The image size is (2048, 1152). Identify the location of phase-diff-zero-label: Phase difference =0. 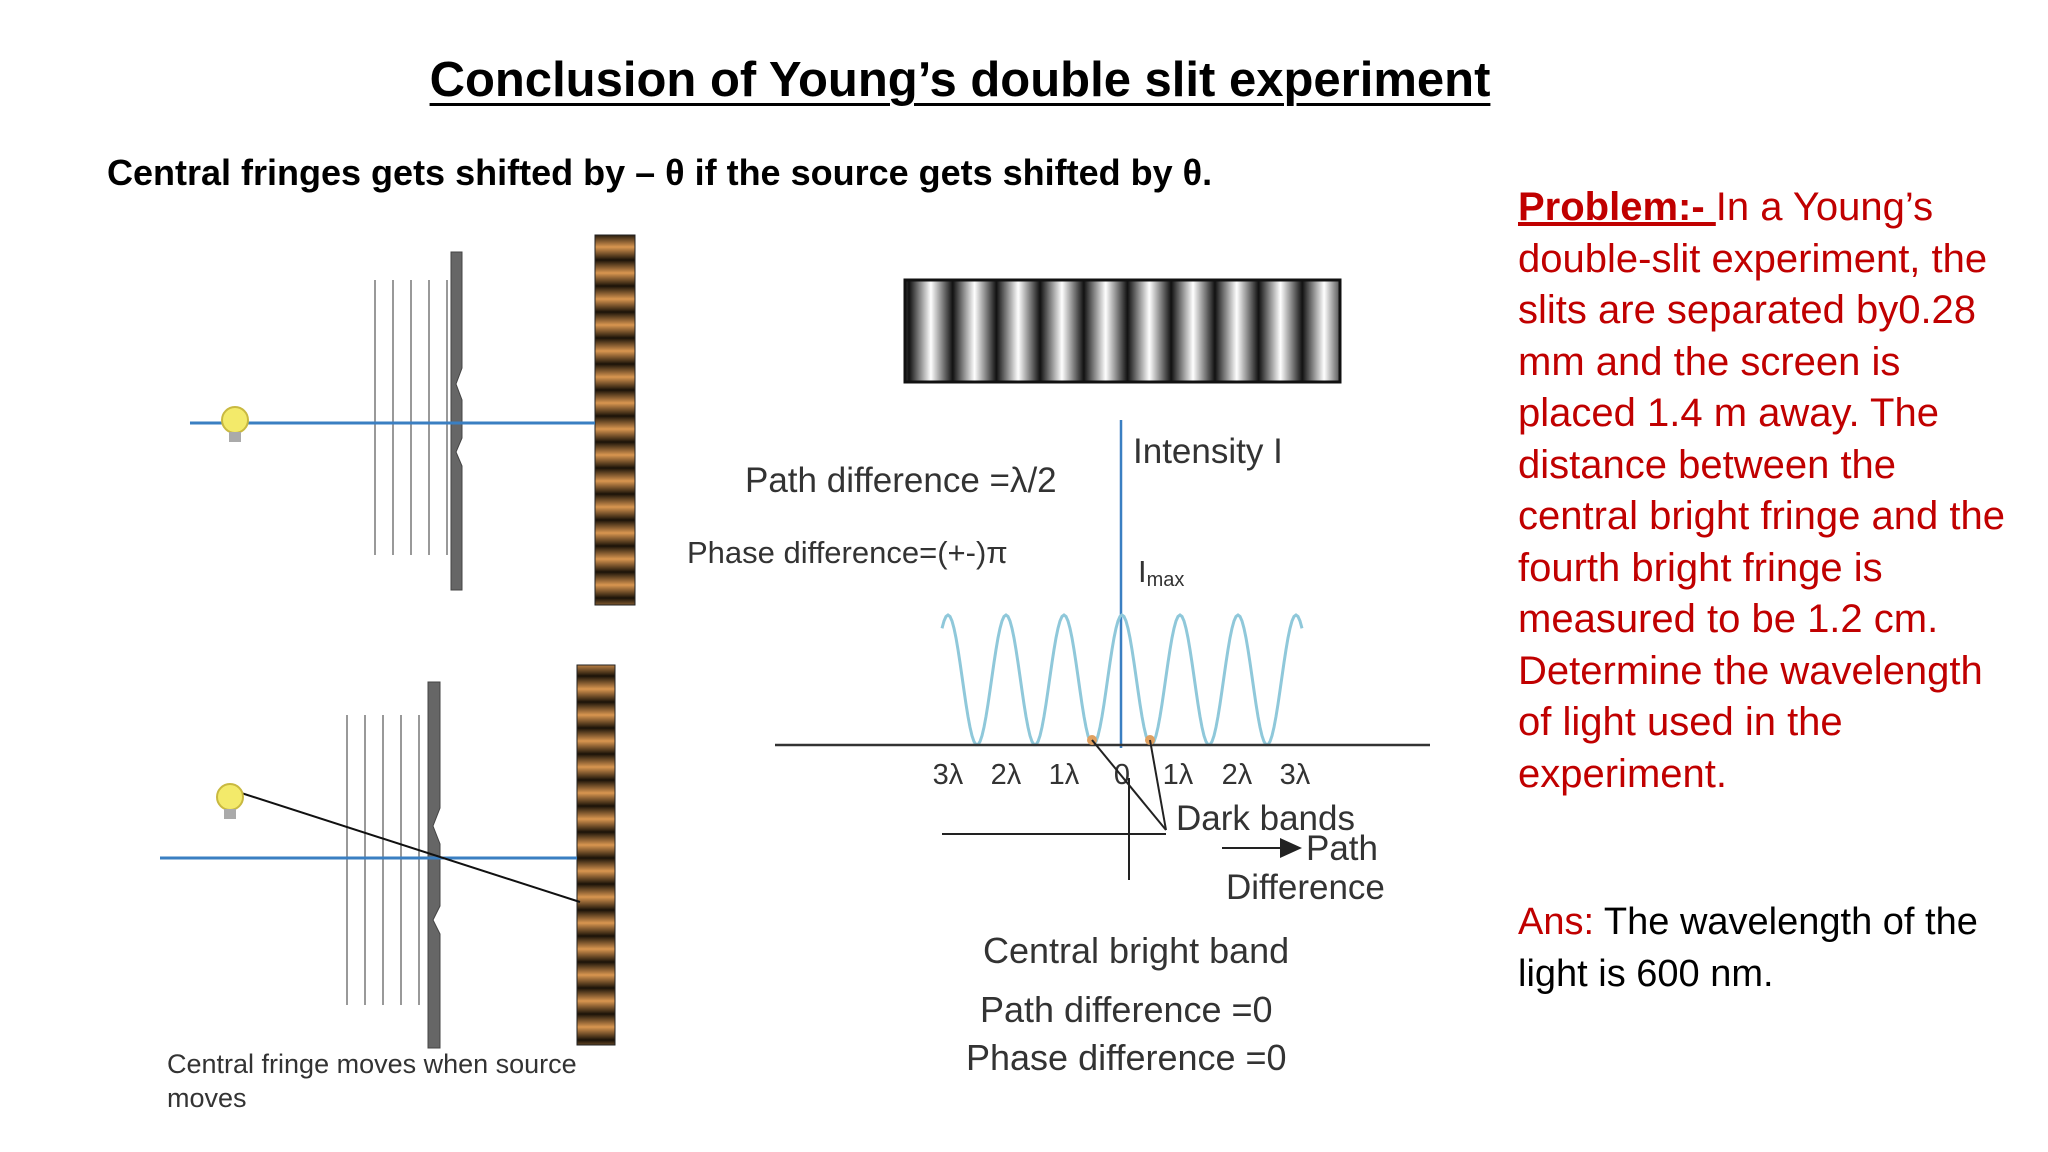
(1126, 1057).